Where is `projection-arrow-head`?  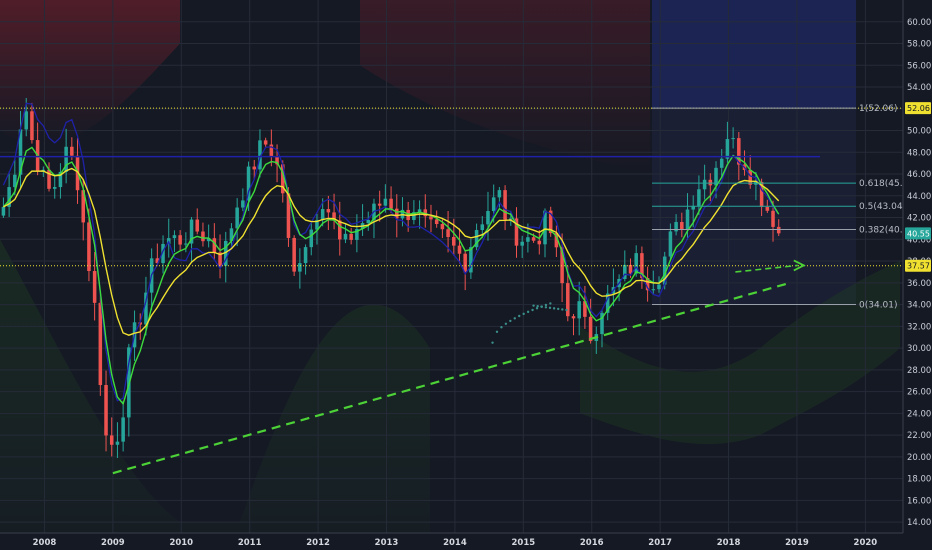
projection-arrow-head is located at coordinates (799, 265).